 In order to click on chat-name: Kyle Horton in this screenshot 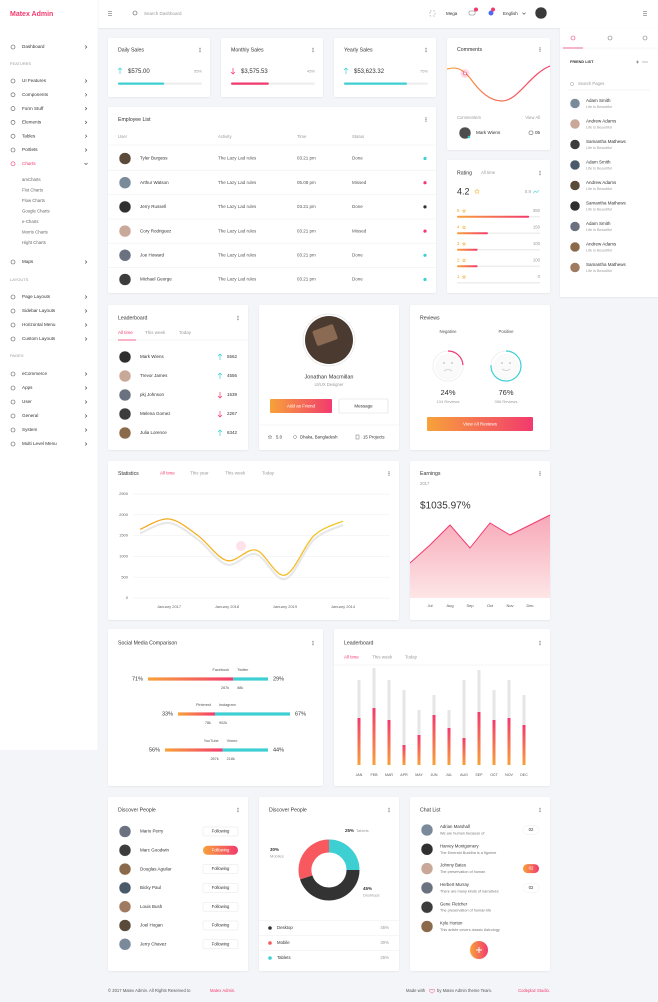, I will do `click(451, 923)`.